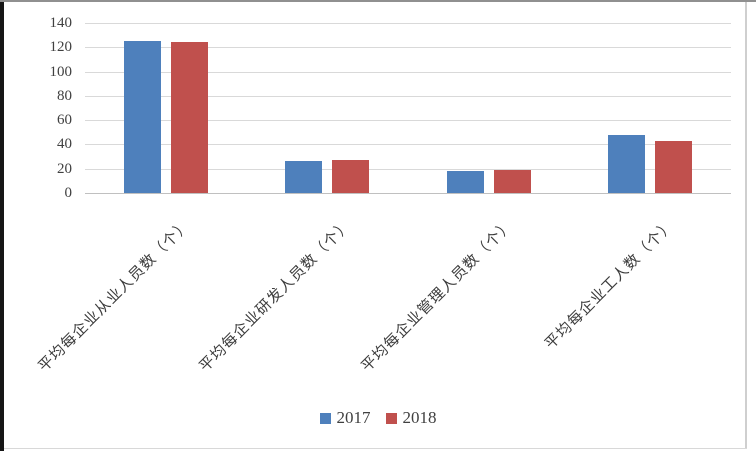 The height and width of the screenshot is (451, 756). What do you see at coordinates (61, 23) in the screenshot?
I see `y-axis-tick-label: 140` at bounding box center [61, 23].